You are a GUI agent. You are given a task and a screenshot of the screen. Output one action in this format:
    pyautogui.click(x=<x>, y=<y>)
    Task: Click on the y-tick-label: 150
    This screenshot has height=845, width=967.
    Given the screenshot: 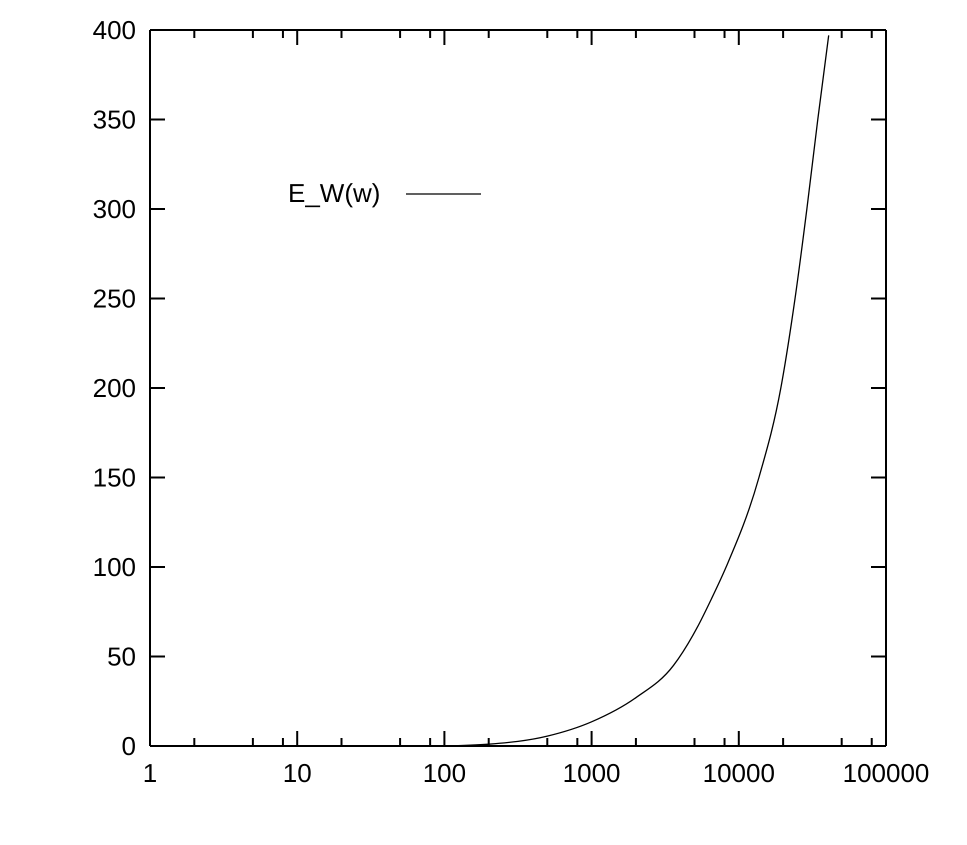 What is the action you would take?
    pyautogui.click(x=114, y=477)
    